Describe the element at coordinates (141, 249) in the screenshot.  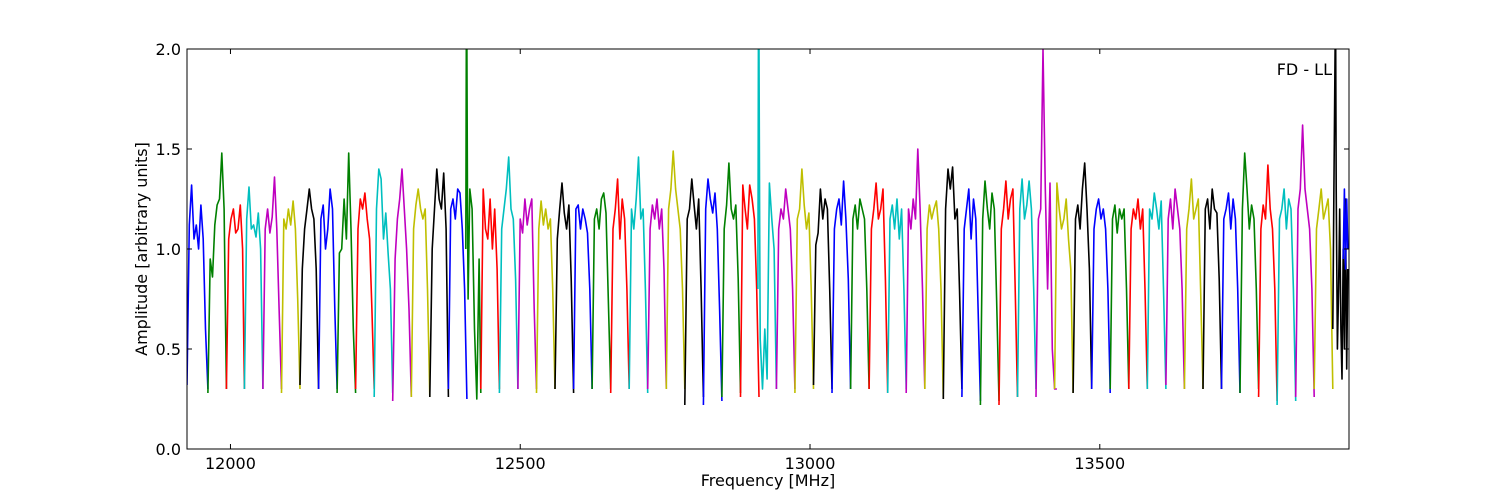
I see `y-axis-label: Amplitude [arbitrary units]` at that location.